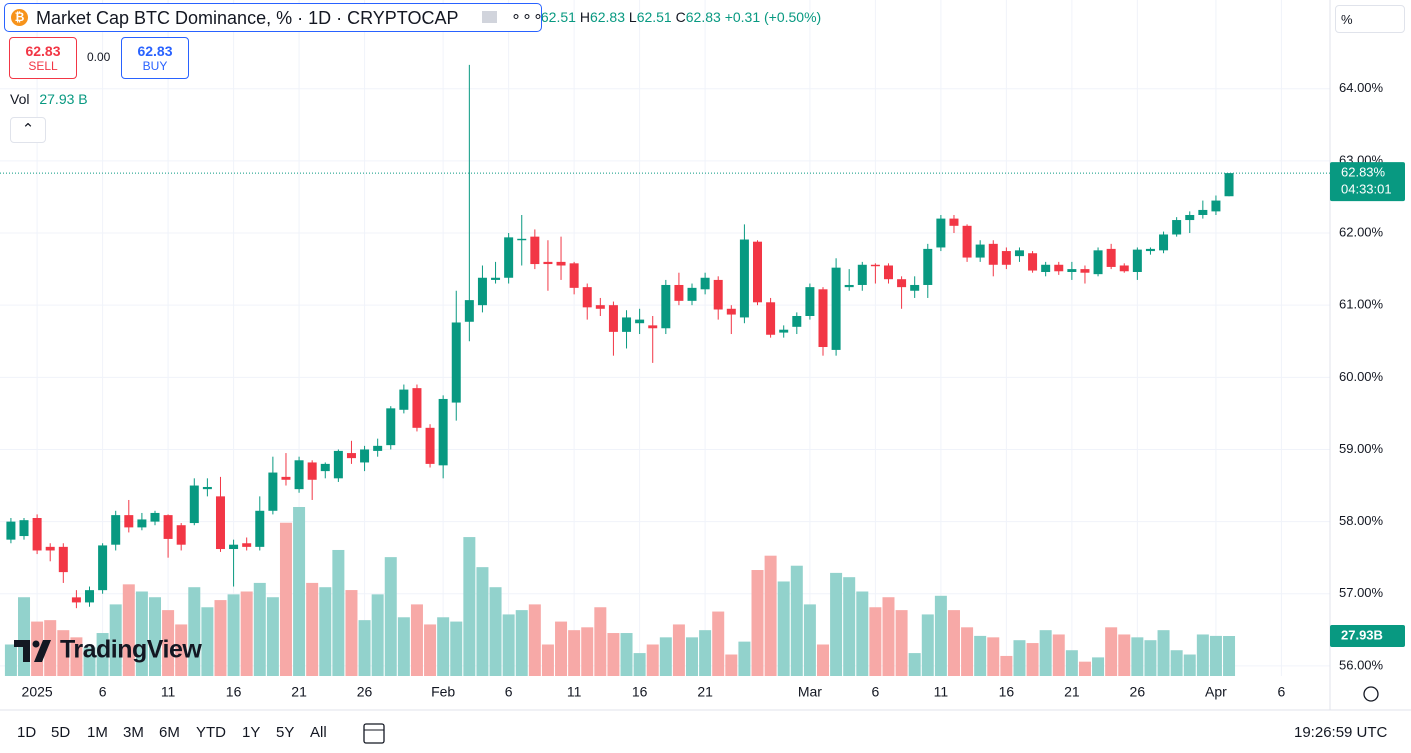  Describe the element at coordinates (1361, 231) in the screenshot. I see `y-tick-label: 62.00%` at that location.